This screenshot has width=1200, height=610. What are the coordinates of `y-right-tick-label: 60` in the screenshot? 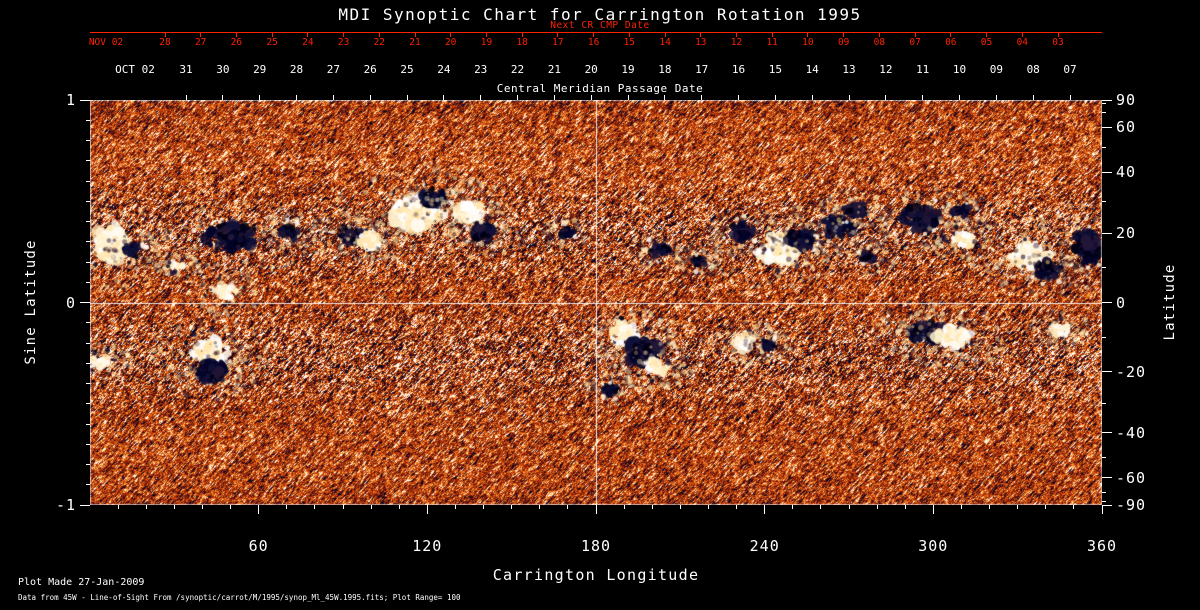 It's located at (1126, 127).